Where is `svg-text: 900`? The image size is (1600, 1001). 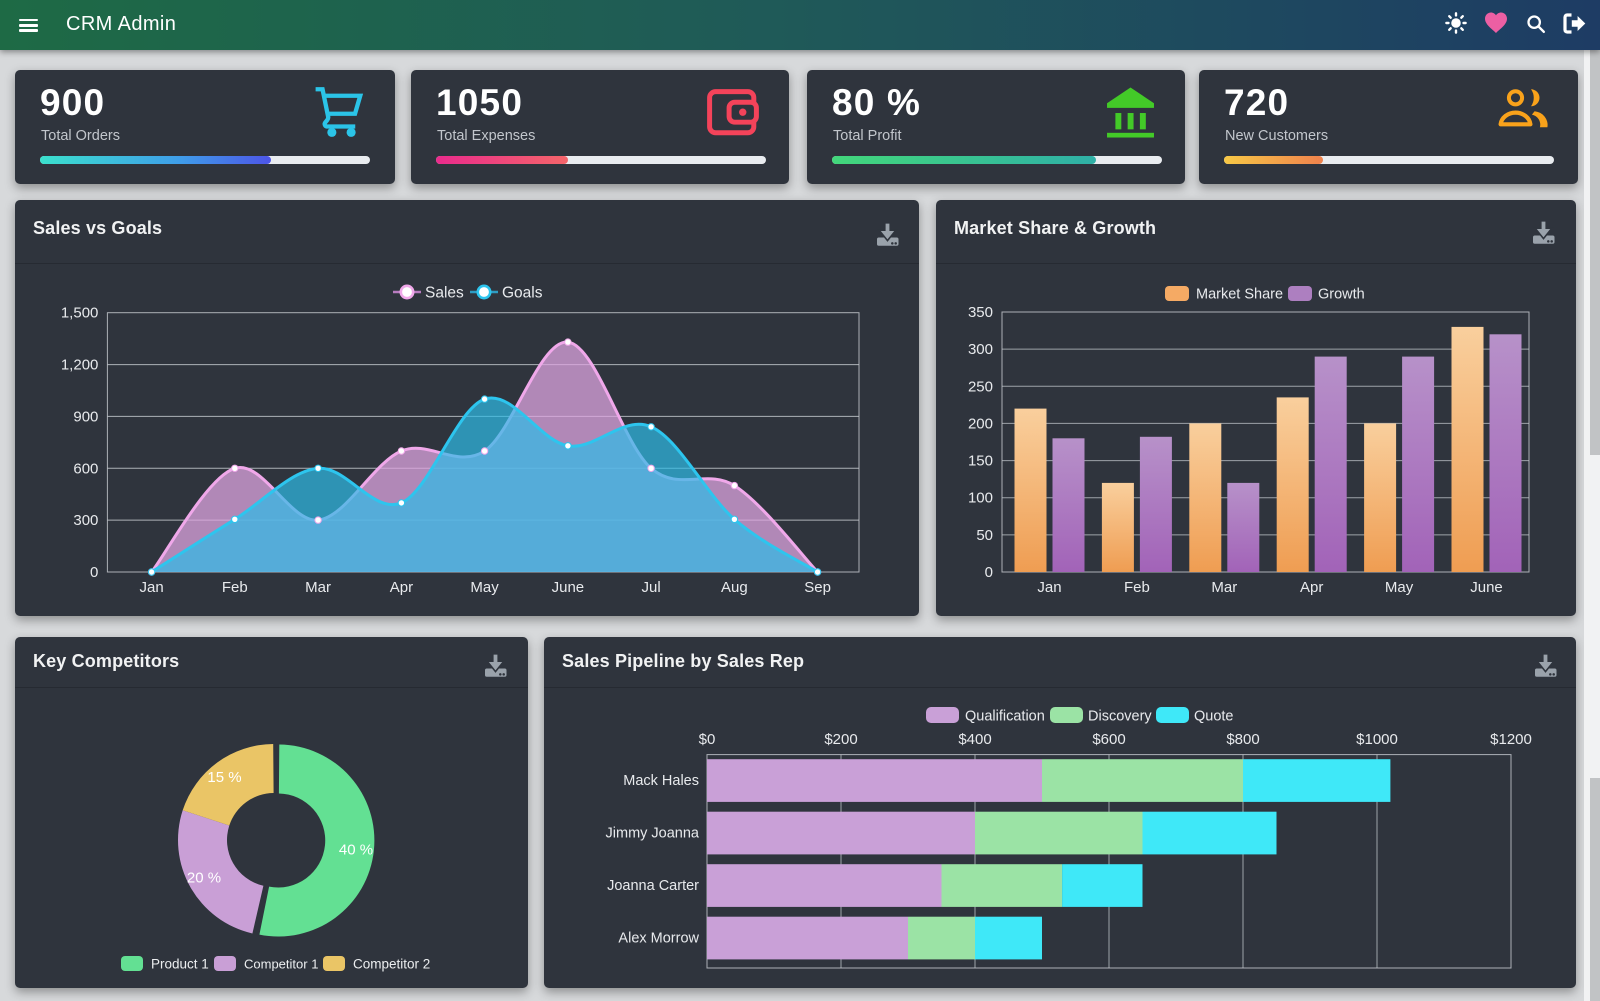 svg-text: 900 is located at coordinates (85, 416).